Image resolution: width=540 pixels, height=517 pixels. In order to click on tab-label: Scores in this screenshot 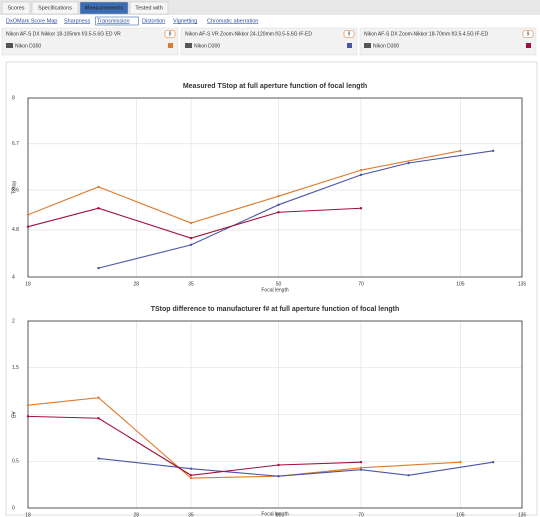, I will do `click(15, 8)`.